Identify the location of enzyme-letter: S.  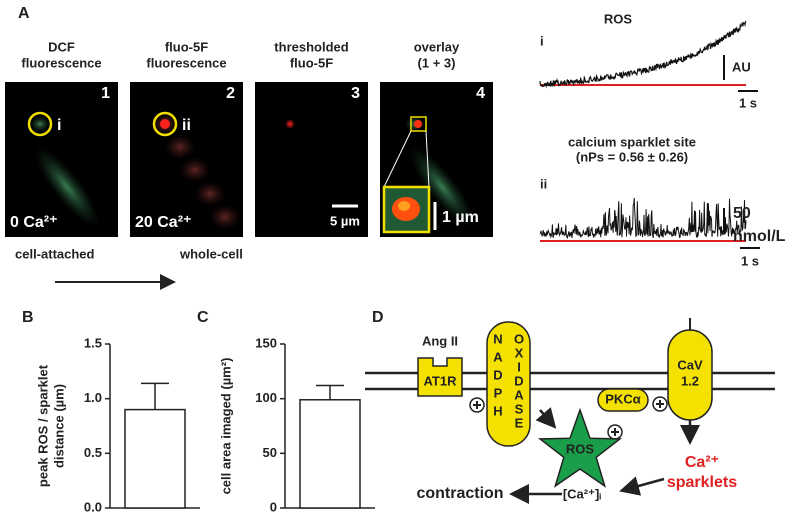
(519, 408).